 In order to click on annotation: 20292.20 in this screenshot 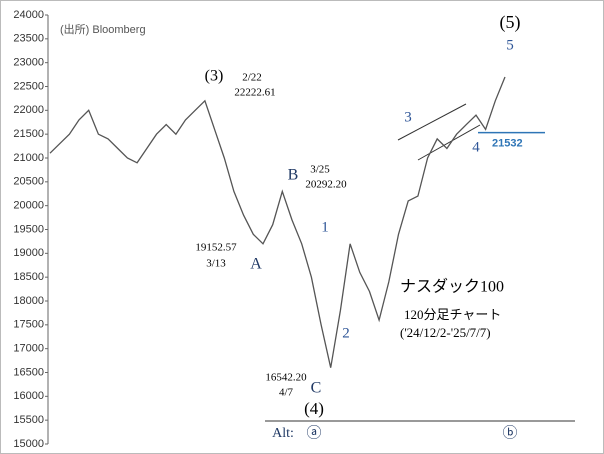, I will do `click(326, 185)`.